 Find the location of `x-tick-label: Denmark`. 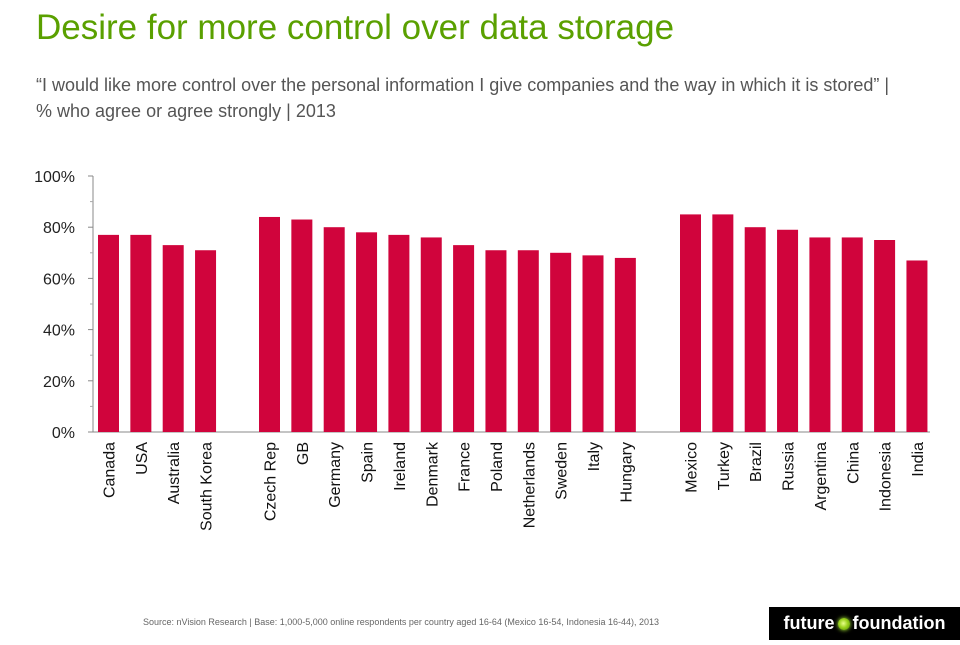

x-tick-label: Denmark is located at coordinates (432, 474).